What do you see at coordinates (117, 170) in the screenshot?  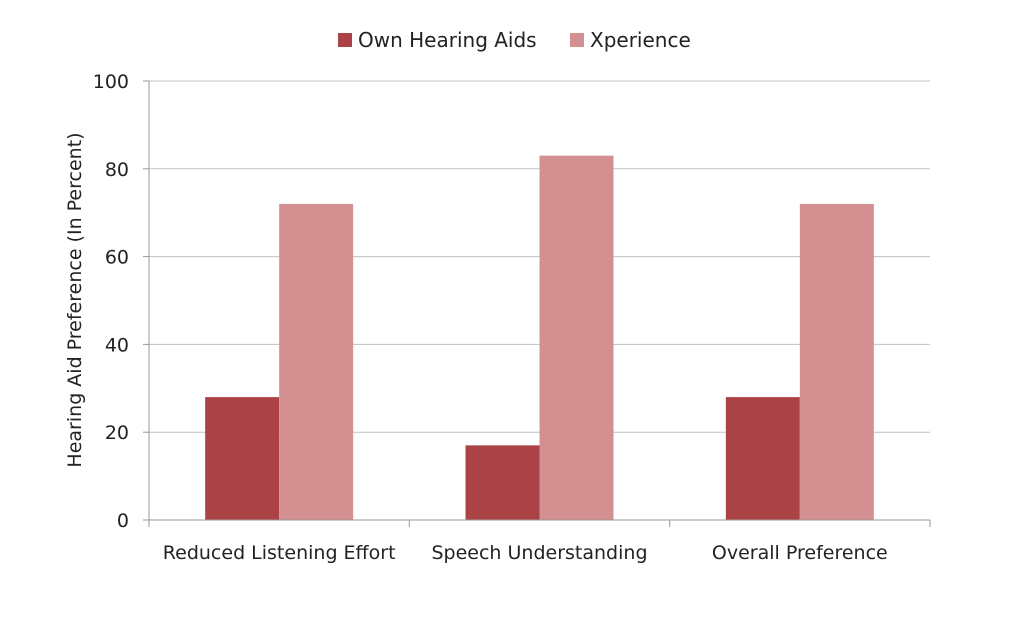 I see `y-tick-label: 80` at bounding box center [117, 170].